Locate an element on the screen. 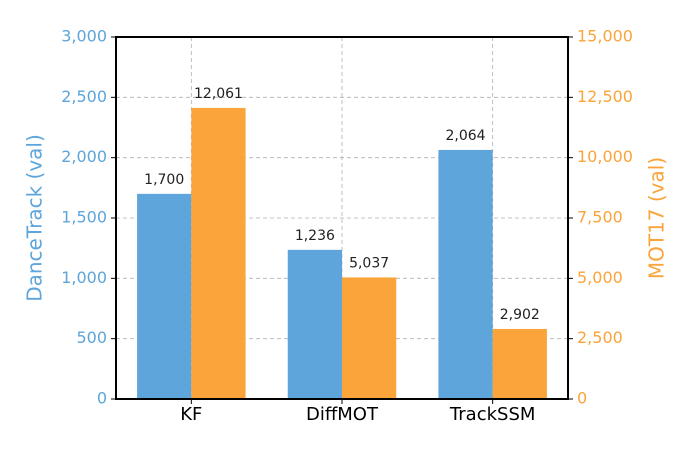 The height and width of the screenshot is (449, 685). y2-tick-label: 2,500 is located at coordinates (600, 337).